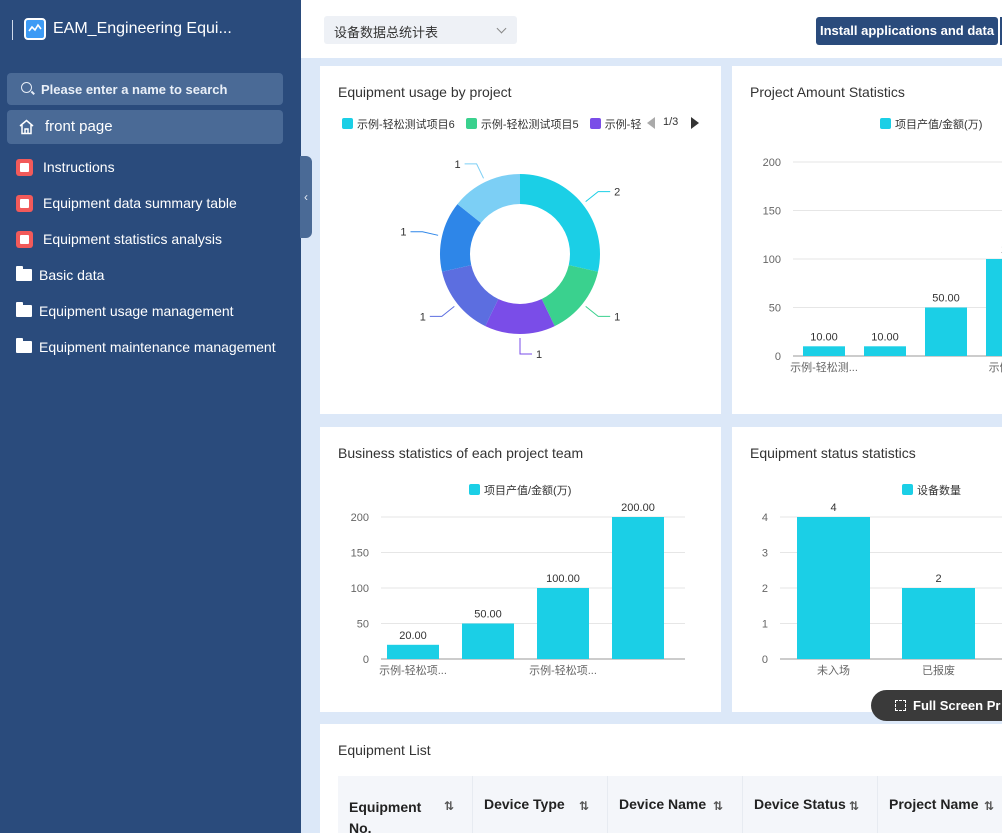 The width and height of the screenshot is (1002, 833). Describe the element at coordinates (638, 508) in the screenshot. I see `bar-data-label: 200.00` at that location.